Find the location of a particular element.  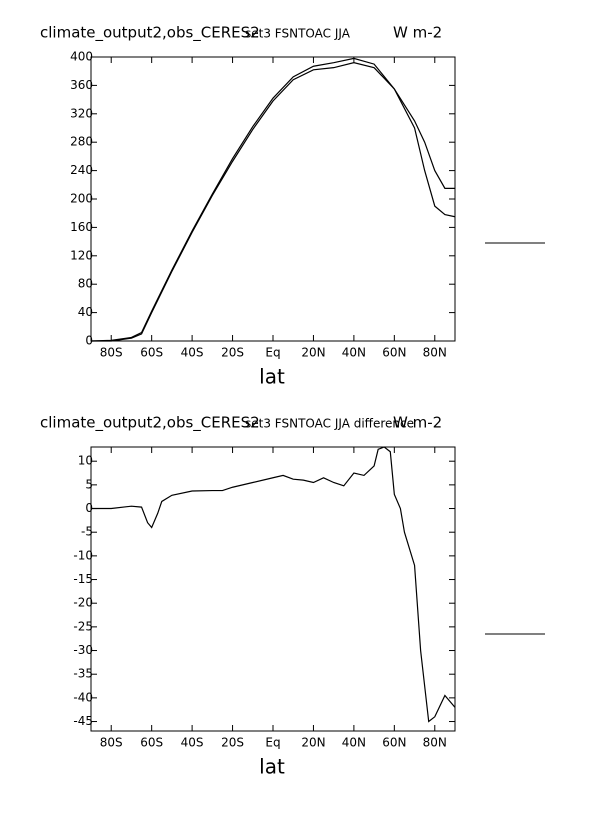

y-tick-label: 5 is located at coordinates (89, 484).